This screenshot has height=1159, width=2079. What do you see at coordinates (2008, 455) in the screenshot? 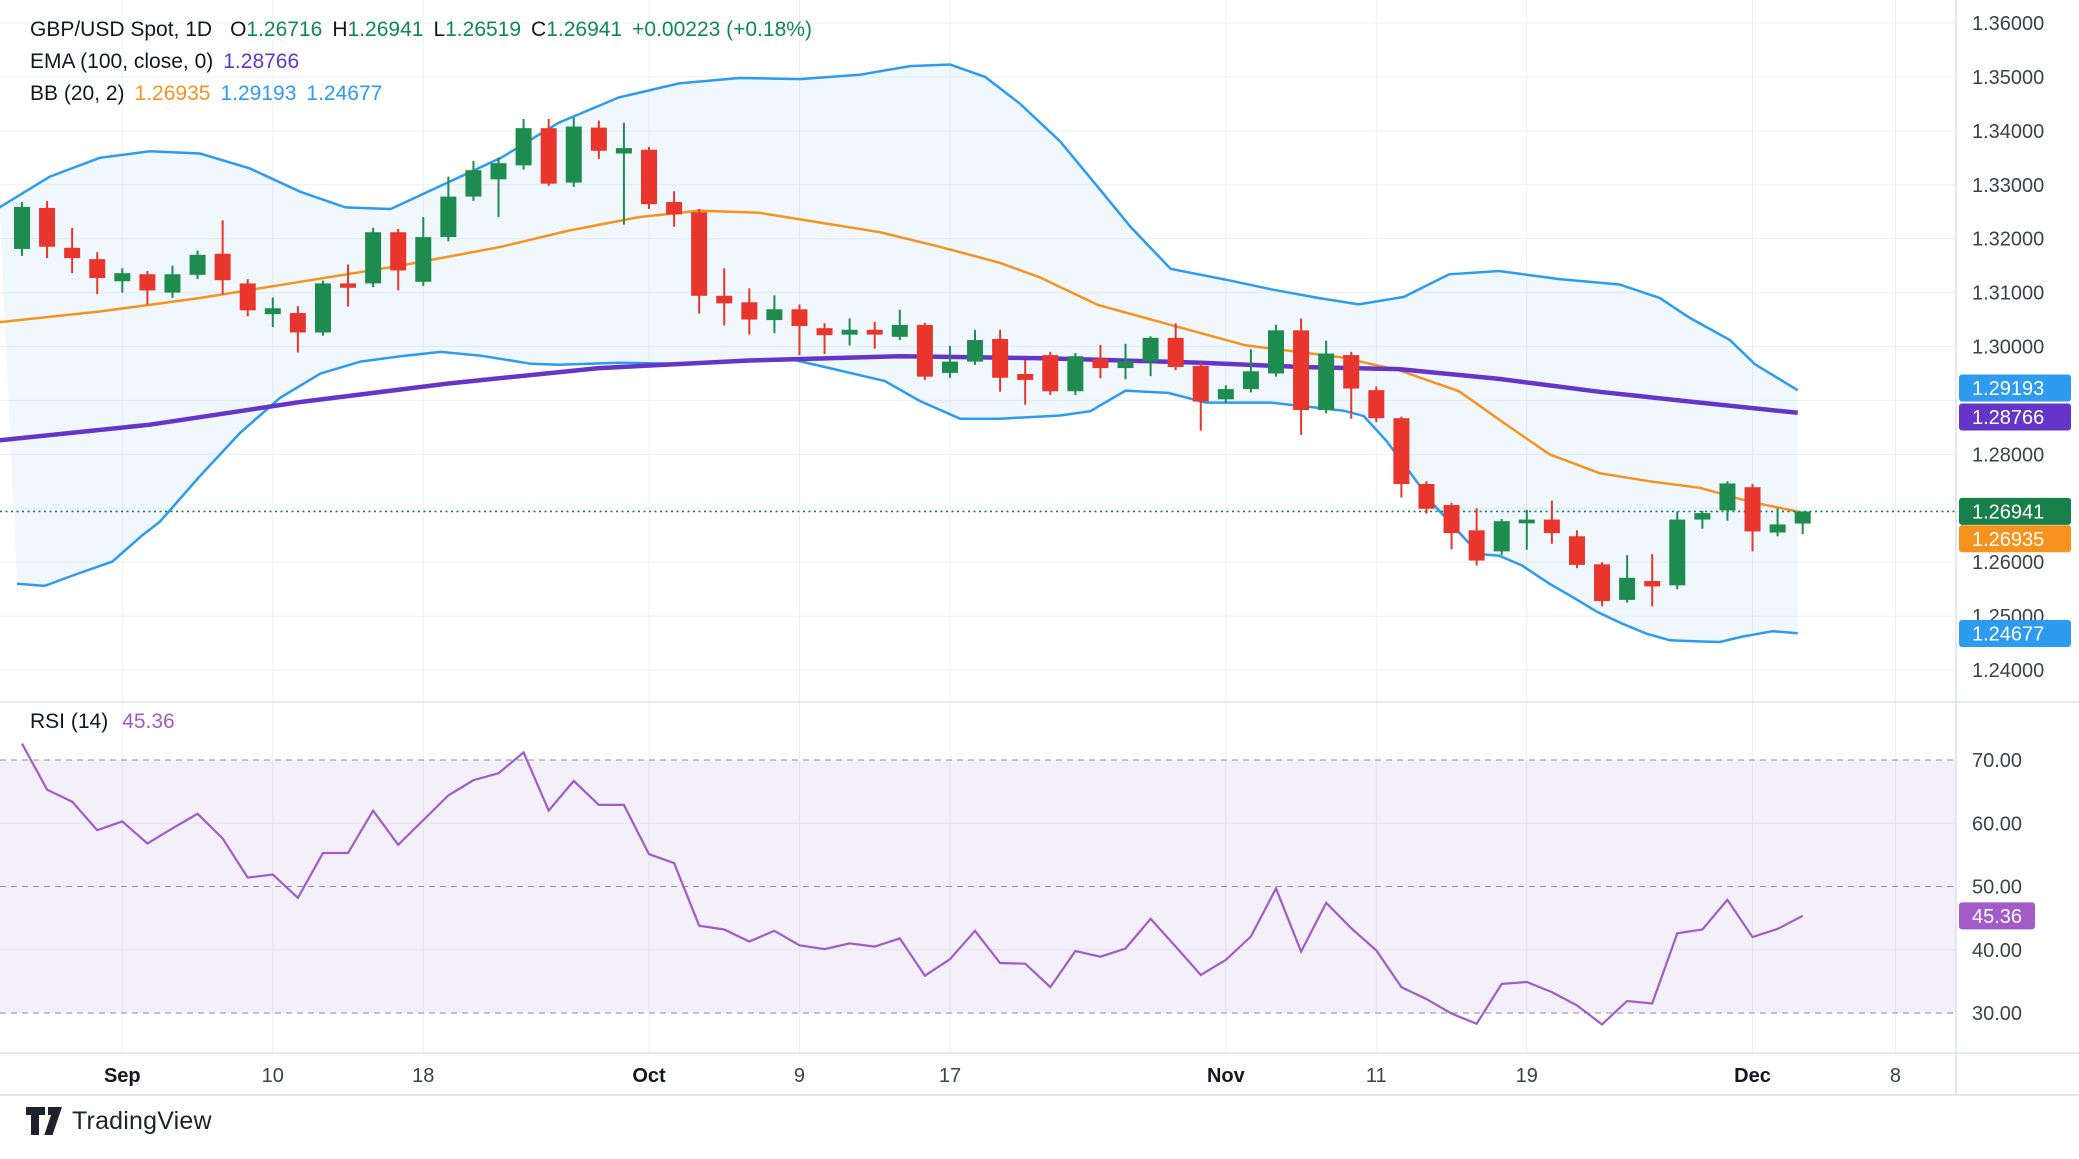
I see `price-tick-label: 1.28000` at bounding box center [2008, 455].